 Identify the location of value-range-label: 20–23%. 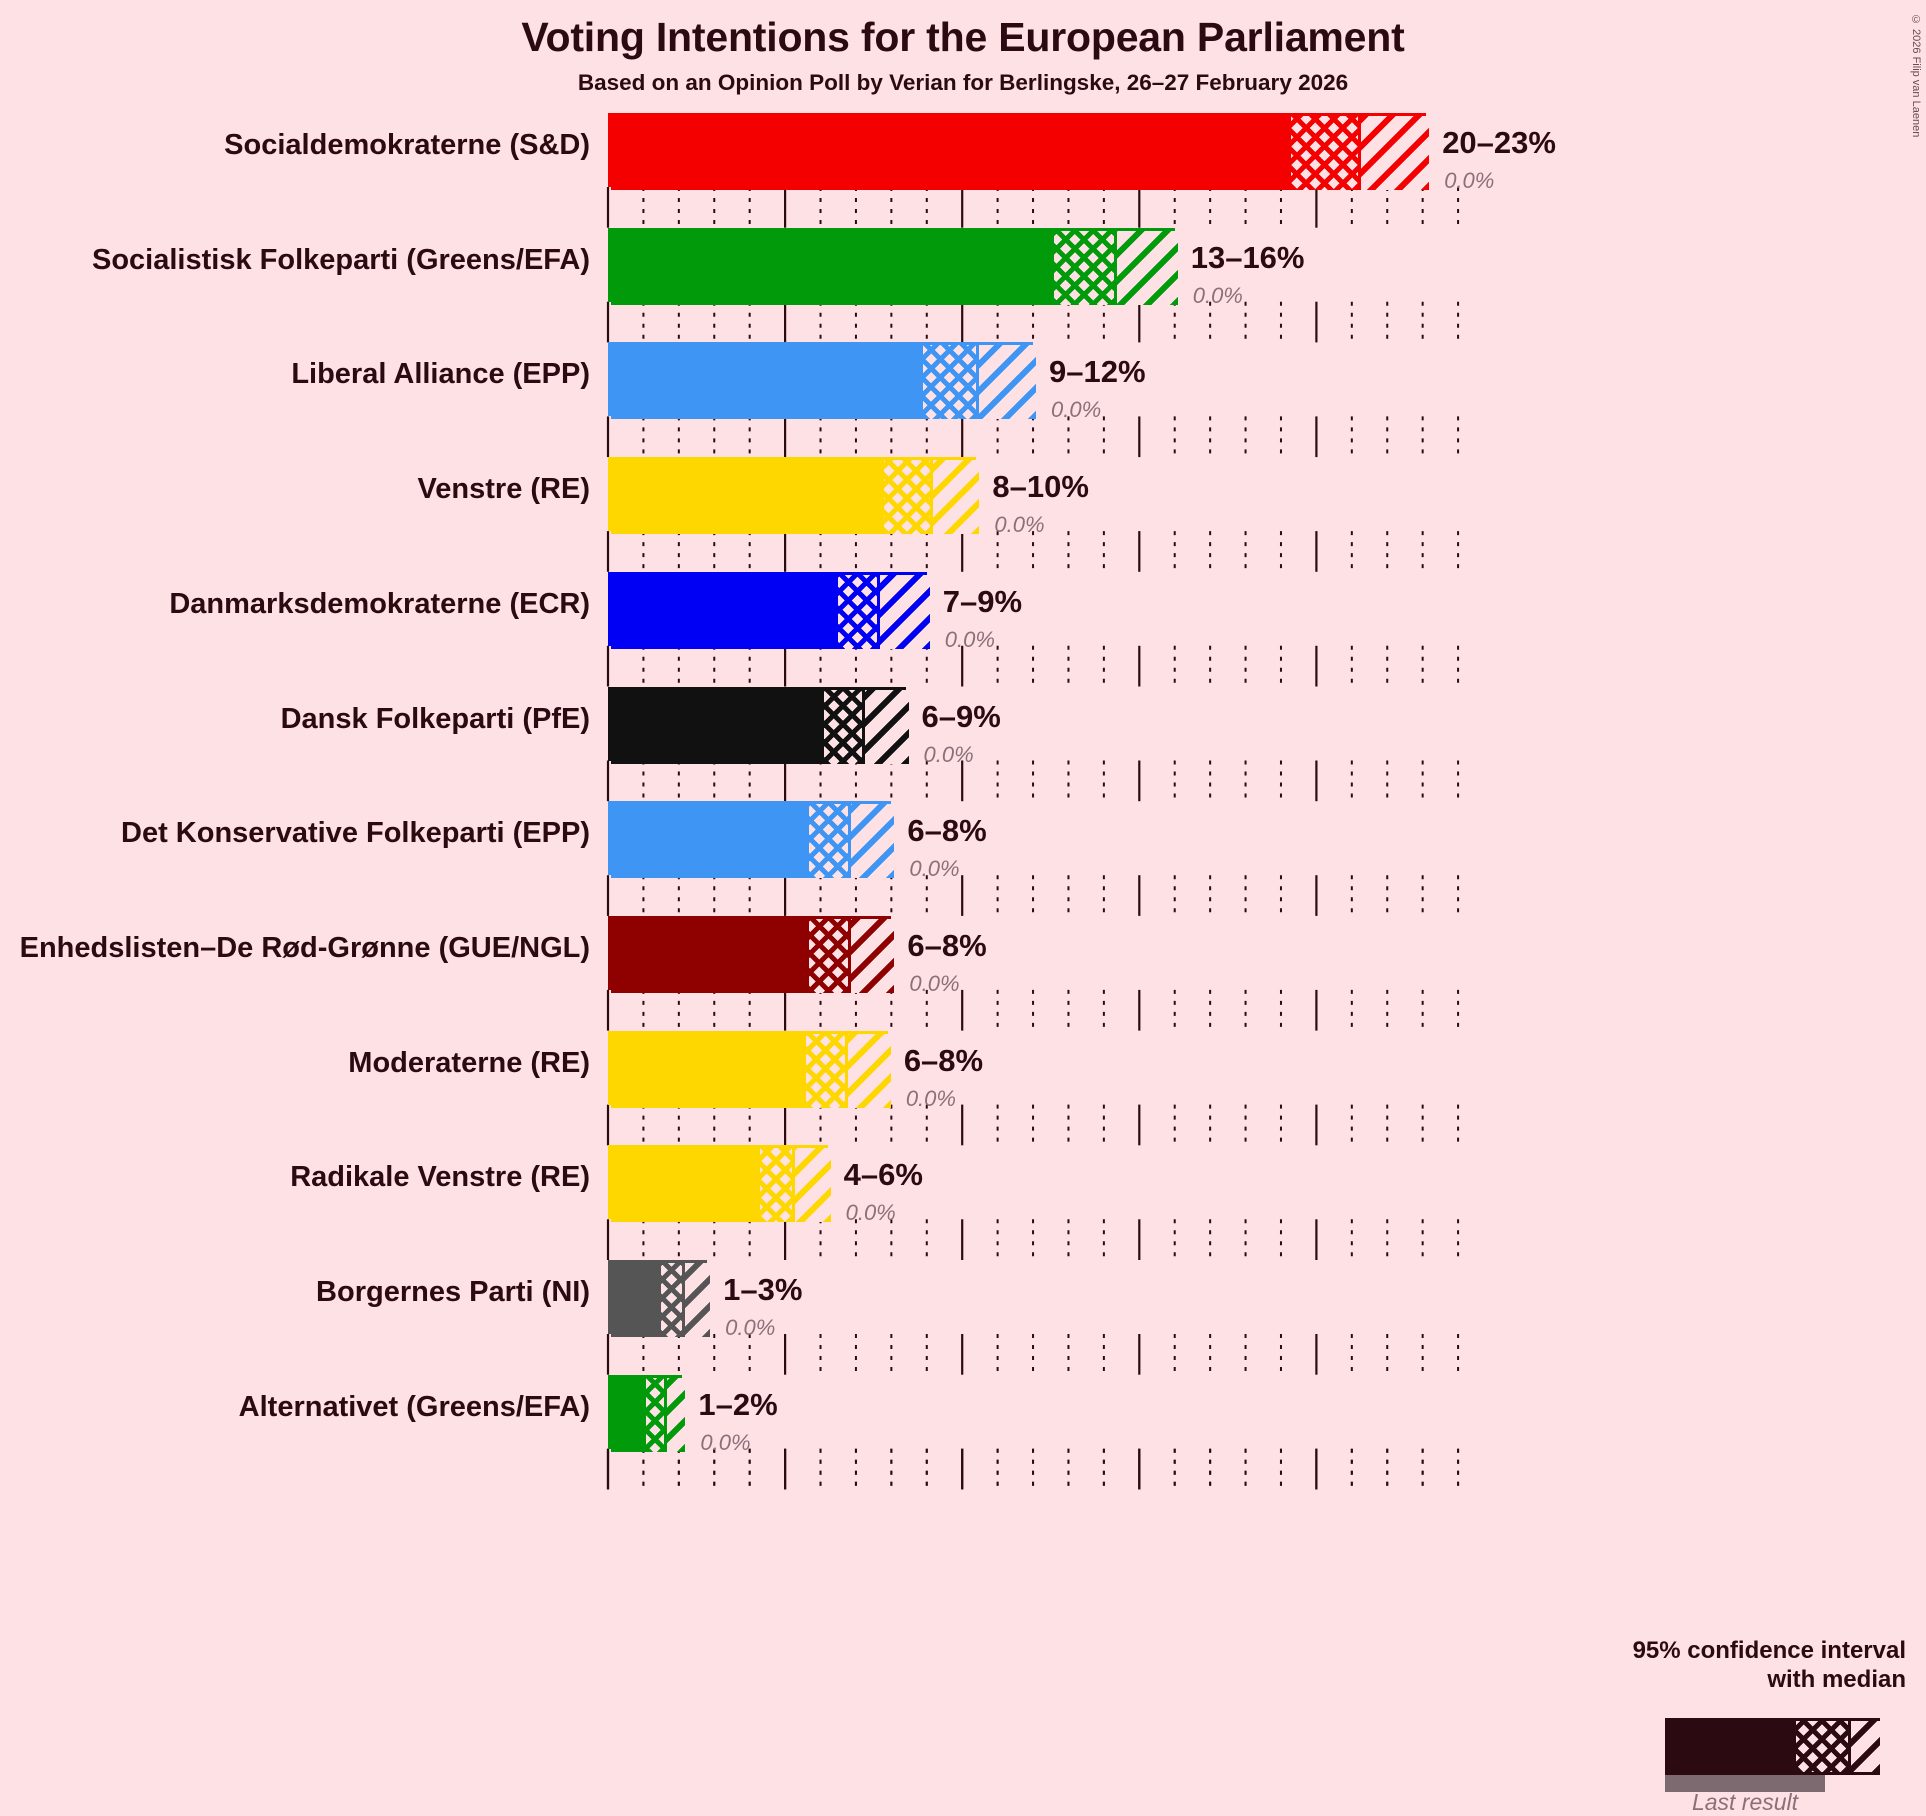
(1499, 142).